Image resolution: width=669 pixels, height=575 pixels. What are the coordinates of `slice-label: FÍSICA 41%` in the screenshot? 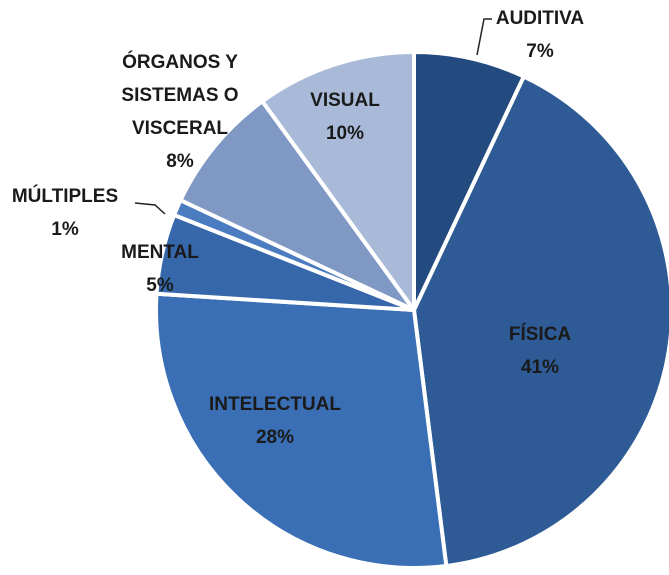 It's located at (540, 351).